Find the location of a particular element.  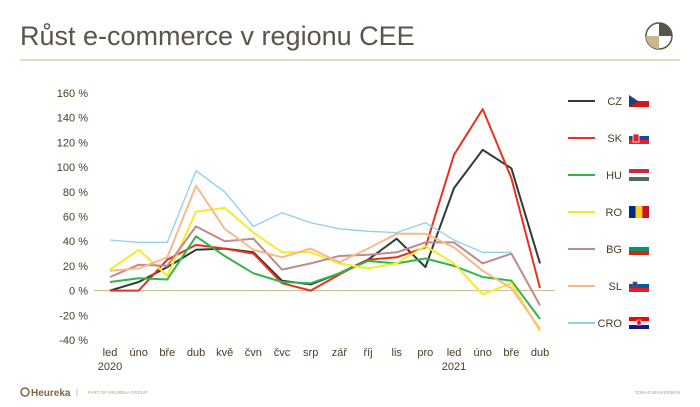

y-tick-label: 0 % is located at coordinates (78, 292).